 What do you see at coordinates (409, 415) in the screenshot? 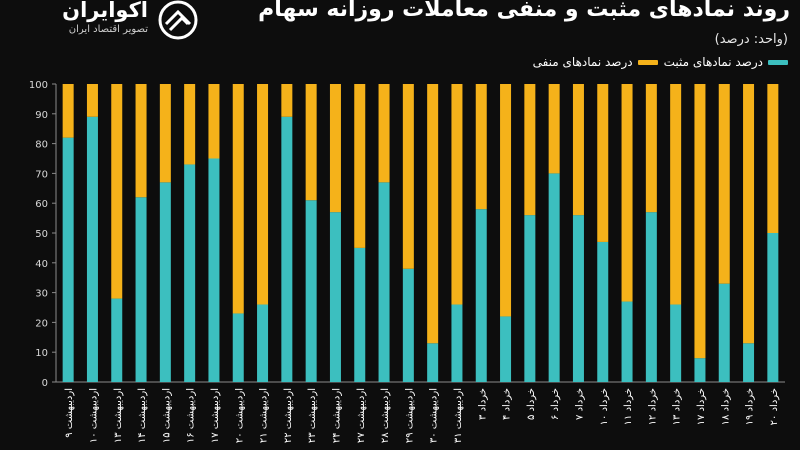
I see `x-tick-label: ۲۹ اردیبهشت` at bounding box center [409, 415].